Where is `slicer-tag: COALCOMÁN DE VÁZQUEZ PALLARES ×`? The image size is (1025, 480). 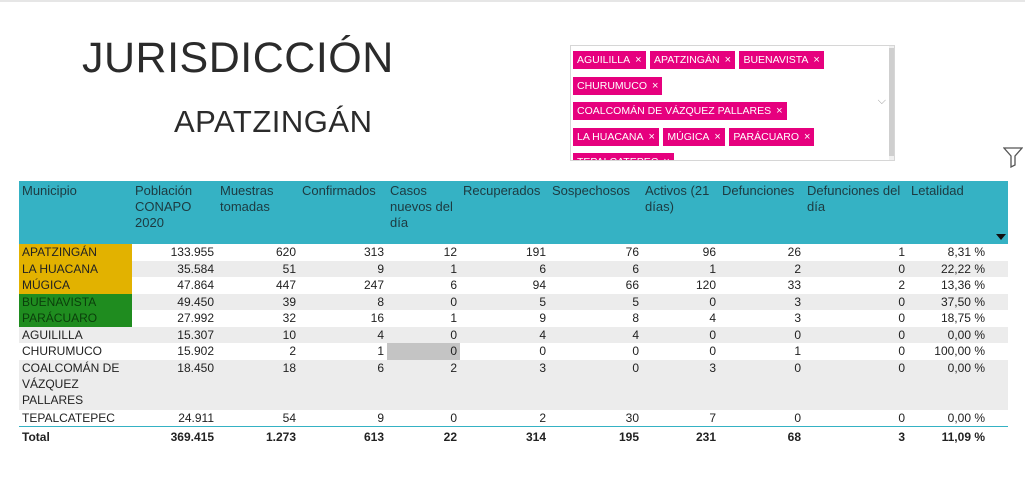
slicer-tag: COALCOMÁN DE VÁZQUEZ PALLARES × is located at coordinates (680, 111).